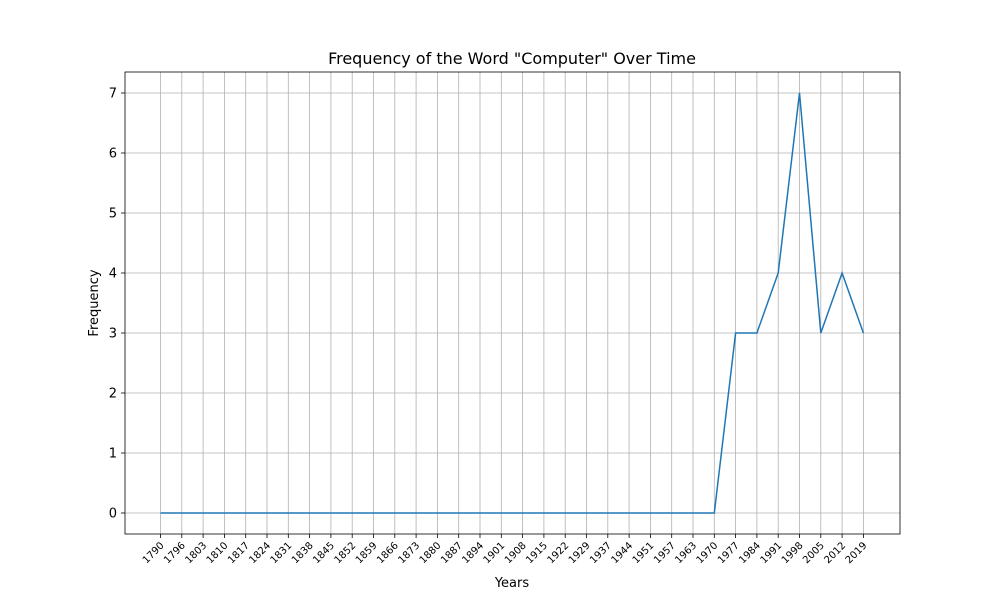 Image resolution: width=1000 pixels, height=605 pixels. Describe the element at coordinates (708, 553) in the screenshot. I see `x-tick-label: 1970` at that location.